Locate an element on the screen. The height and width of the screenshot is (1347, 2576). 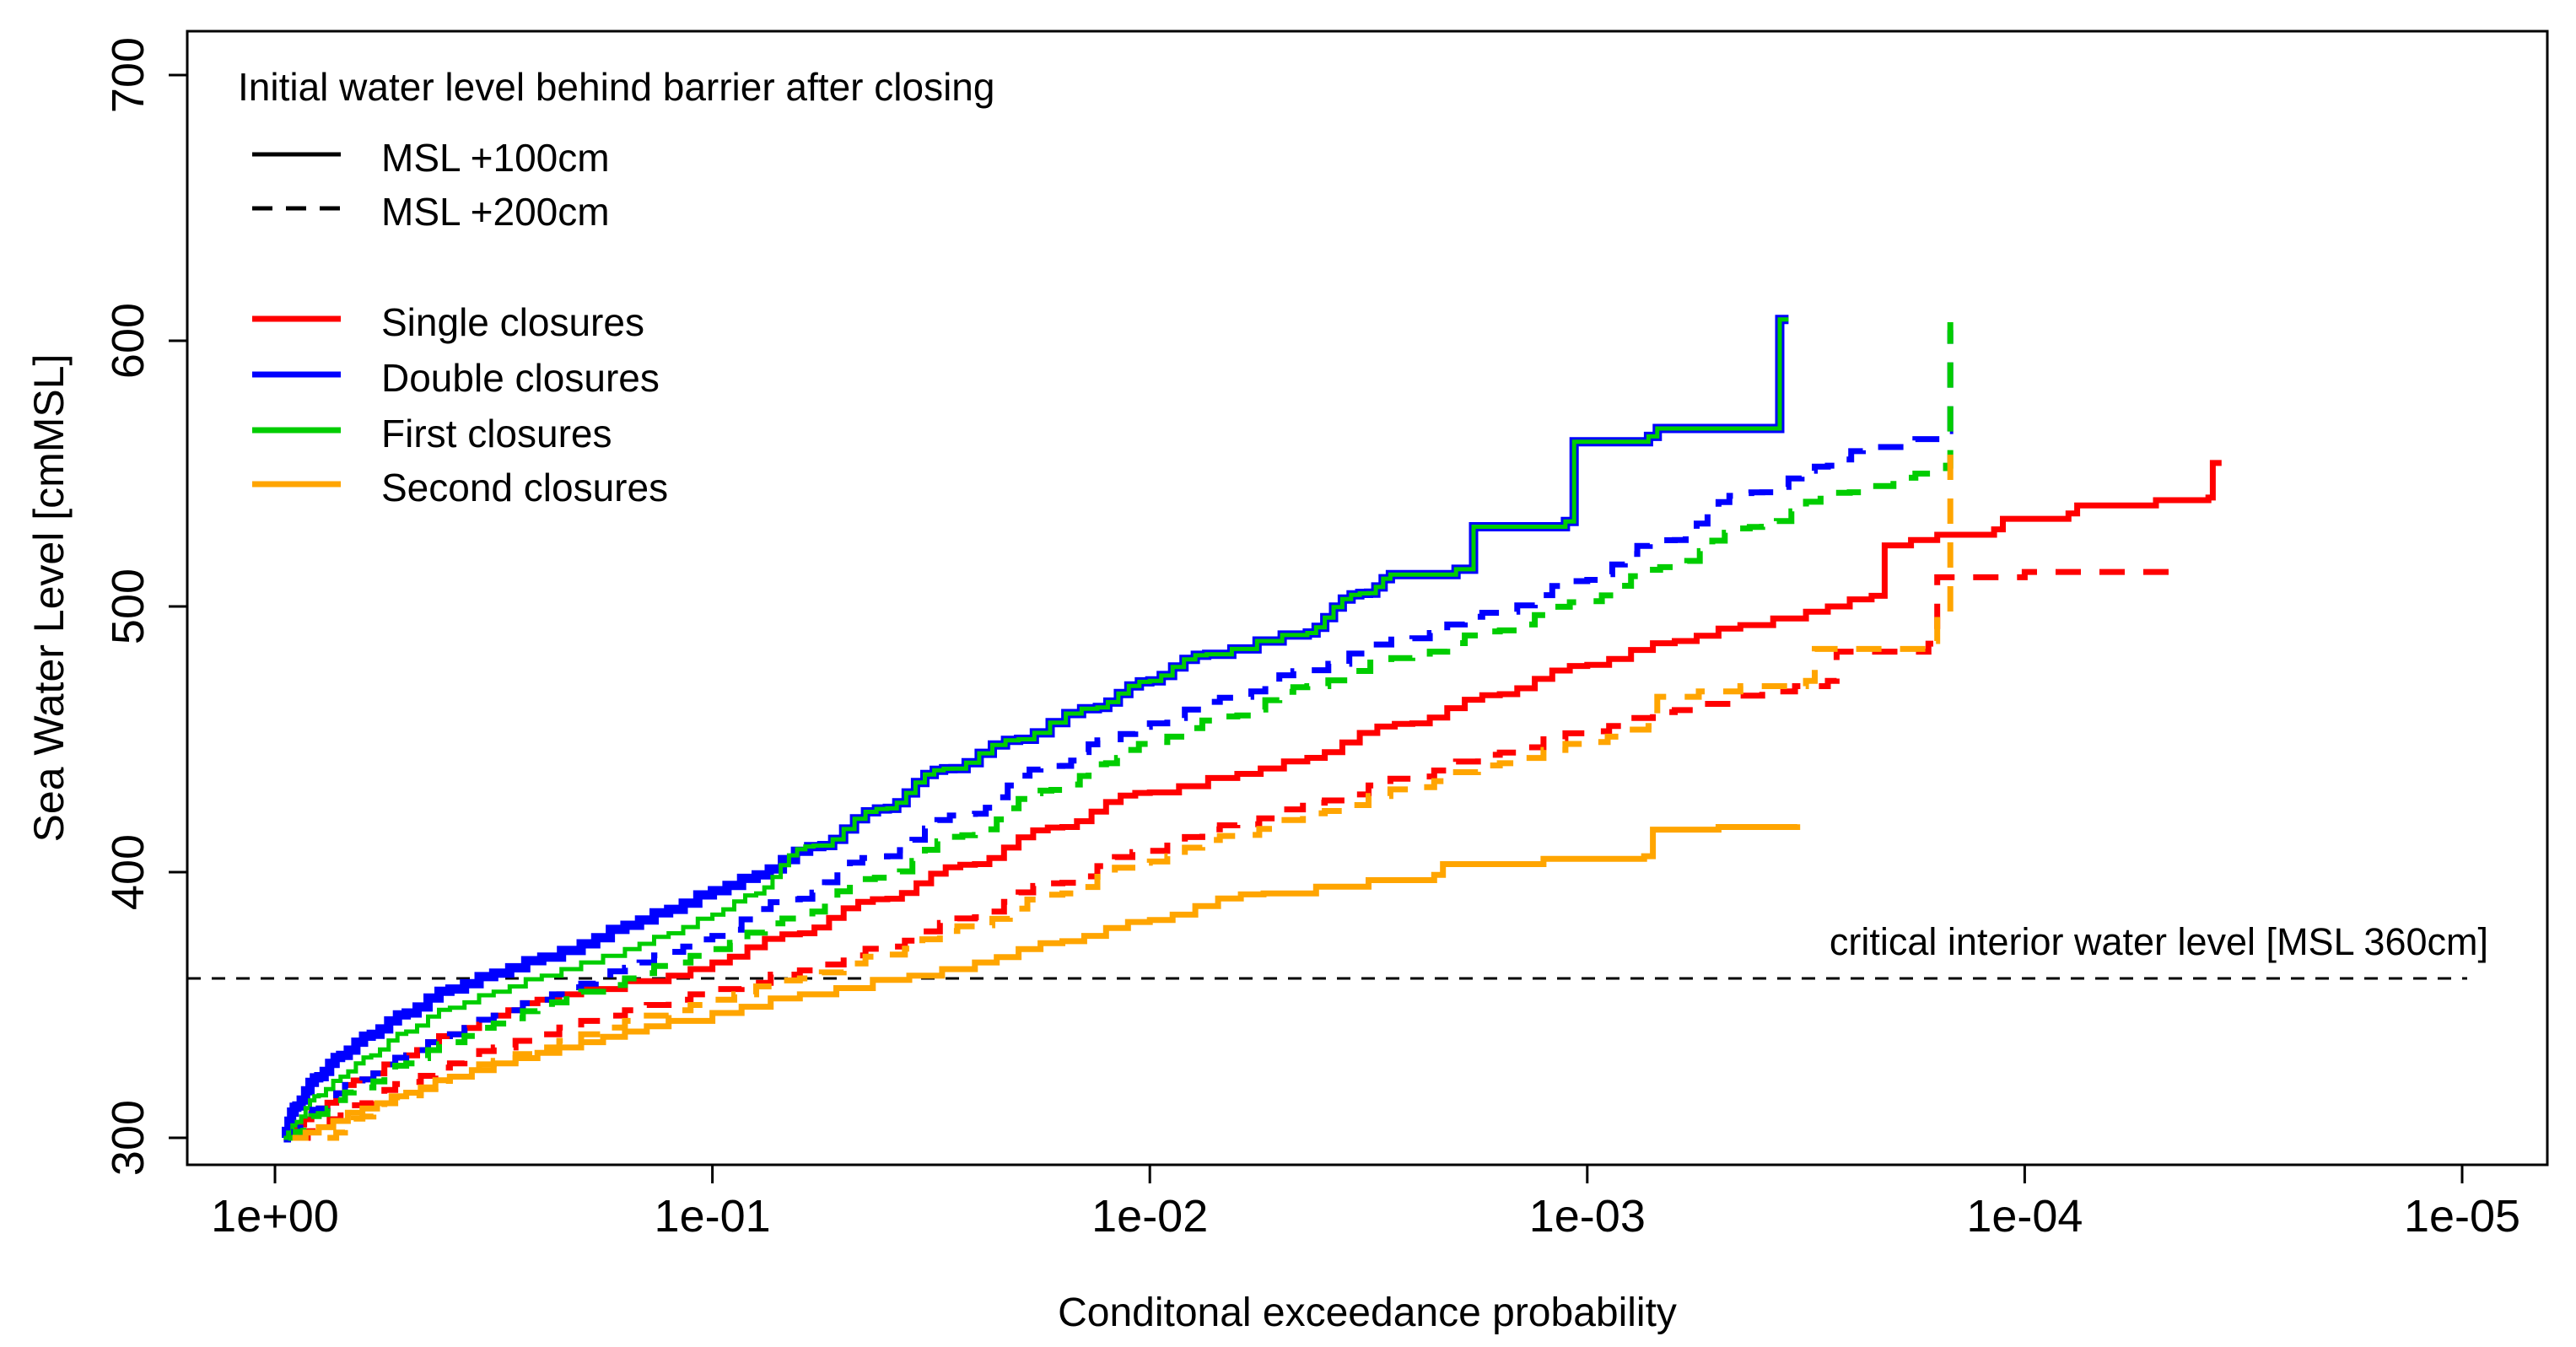
legend-label: Single closures is located at coordinates (512, 322).